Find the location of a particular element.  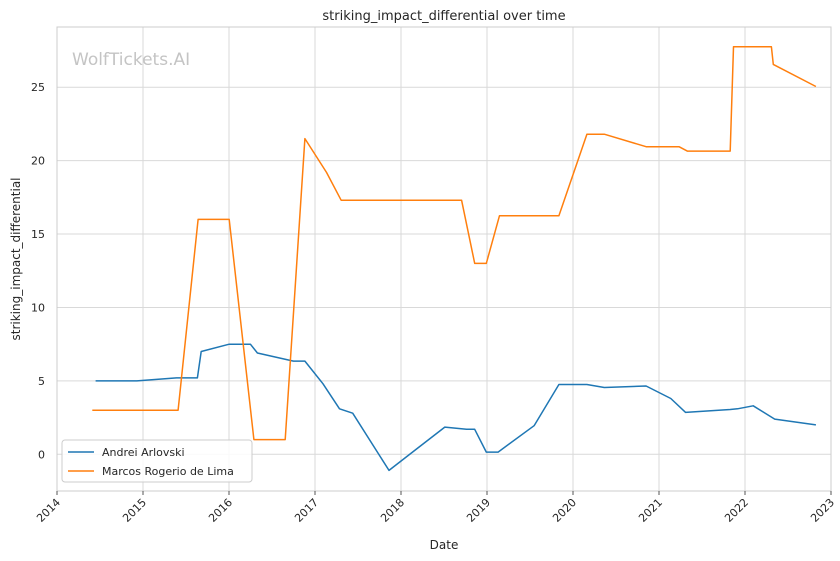

y-tick-label: 20 is located at coordinates (38, 161).